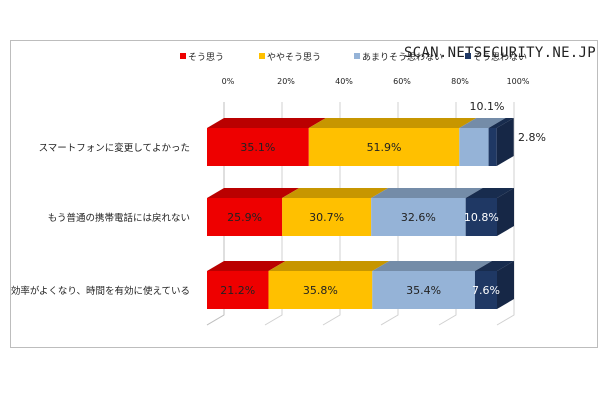  Describe the element at coordinates (215, 320) in the screenshot. I see `axis-floor-left` at that location.